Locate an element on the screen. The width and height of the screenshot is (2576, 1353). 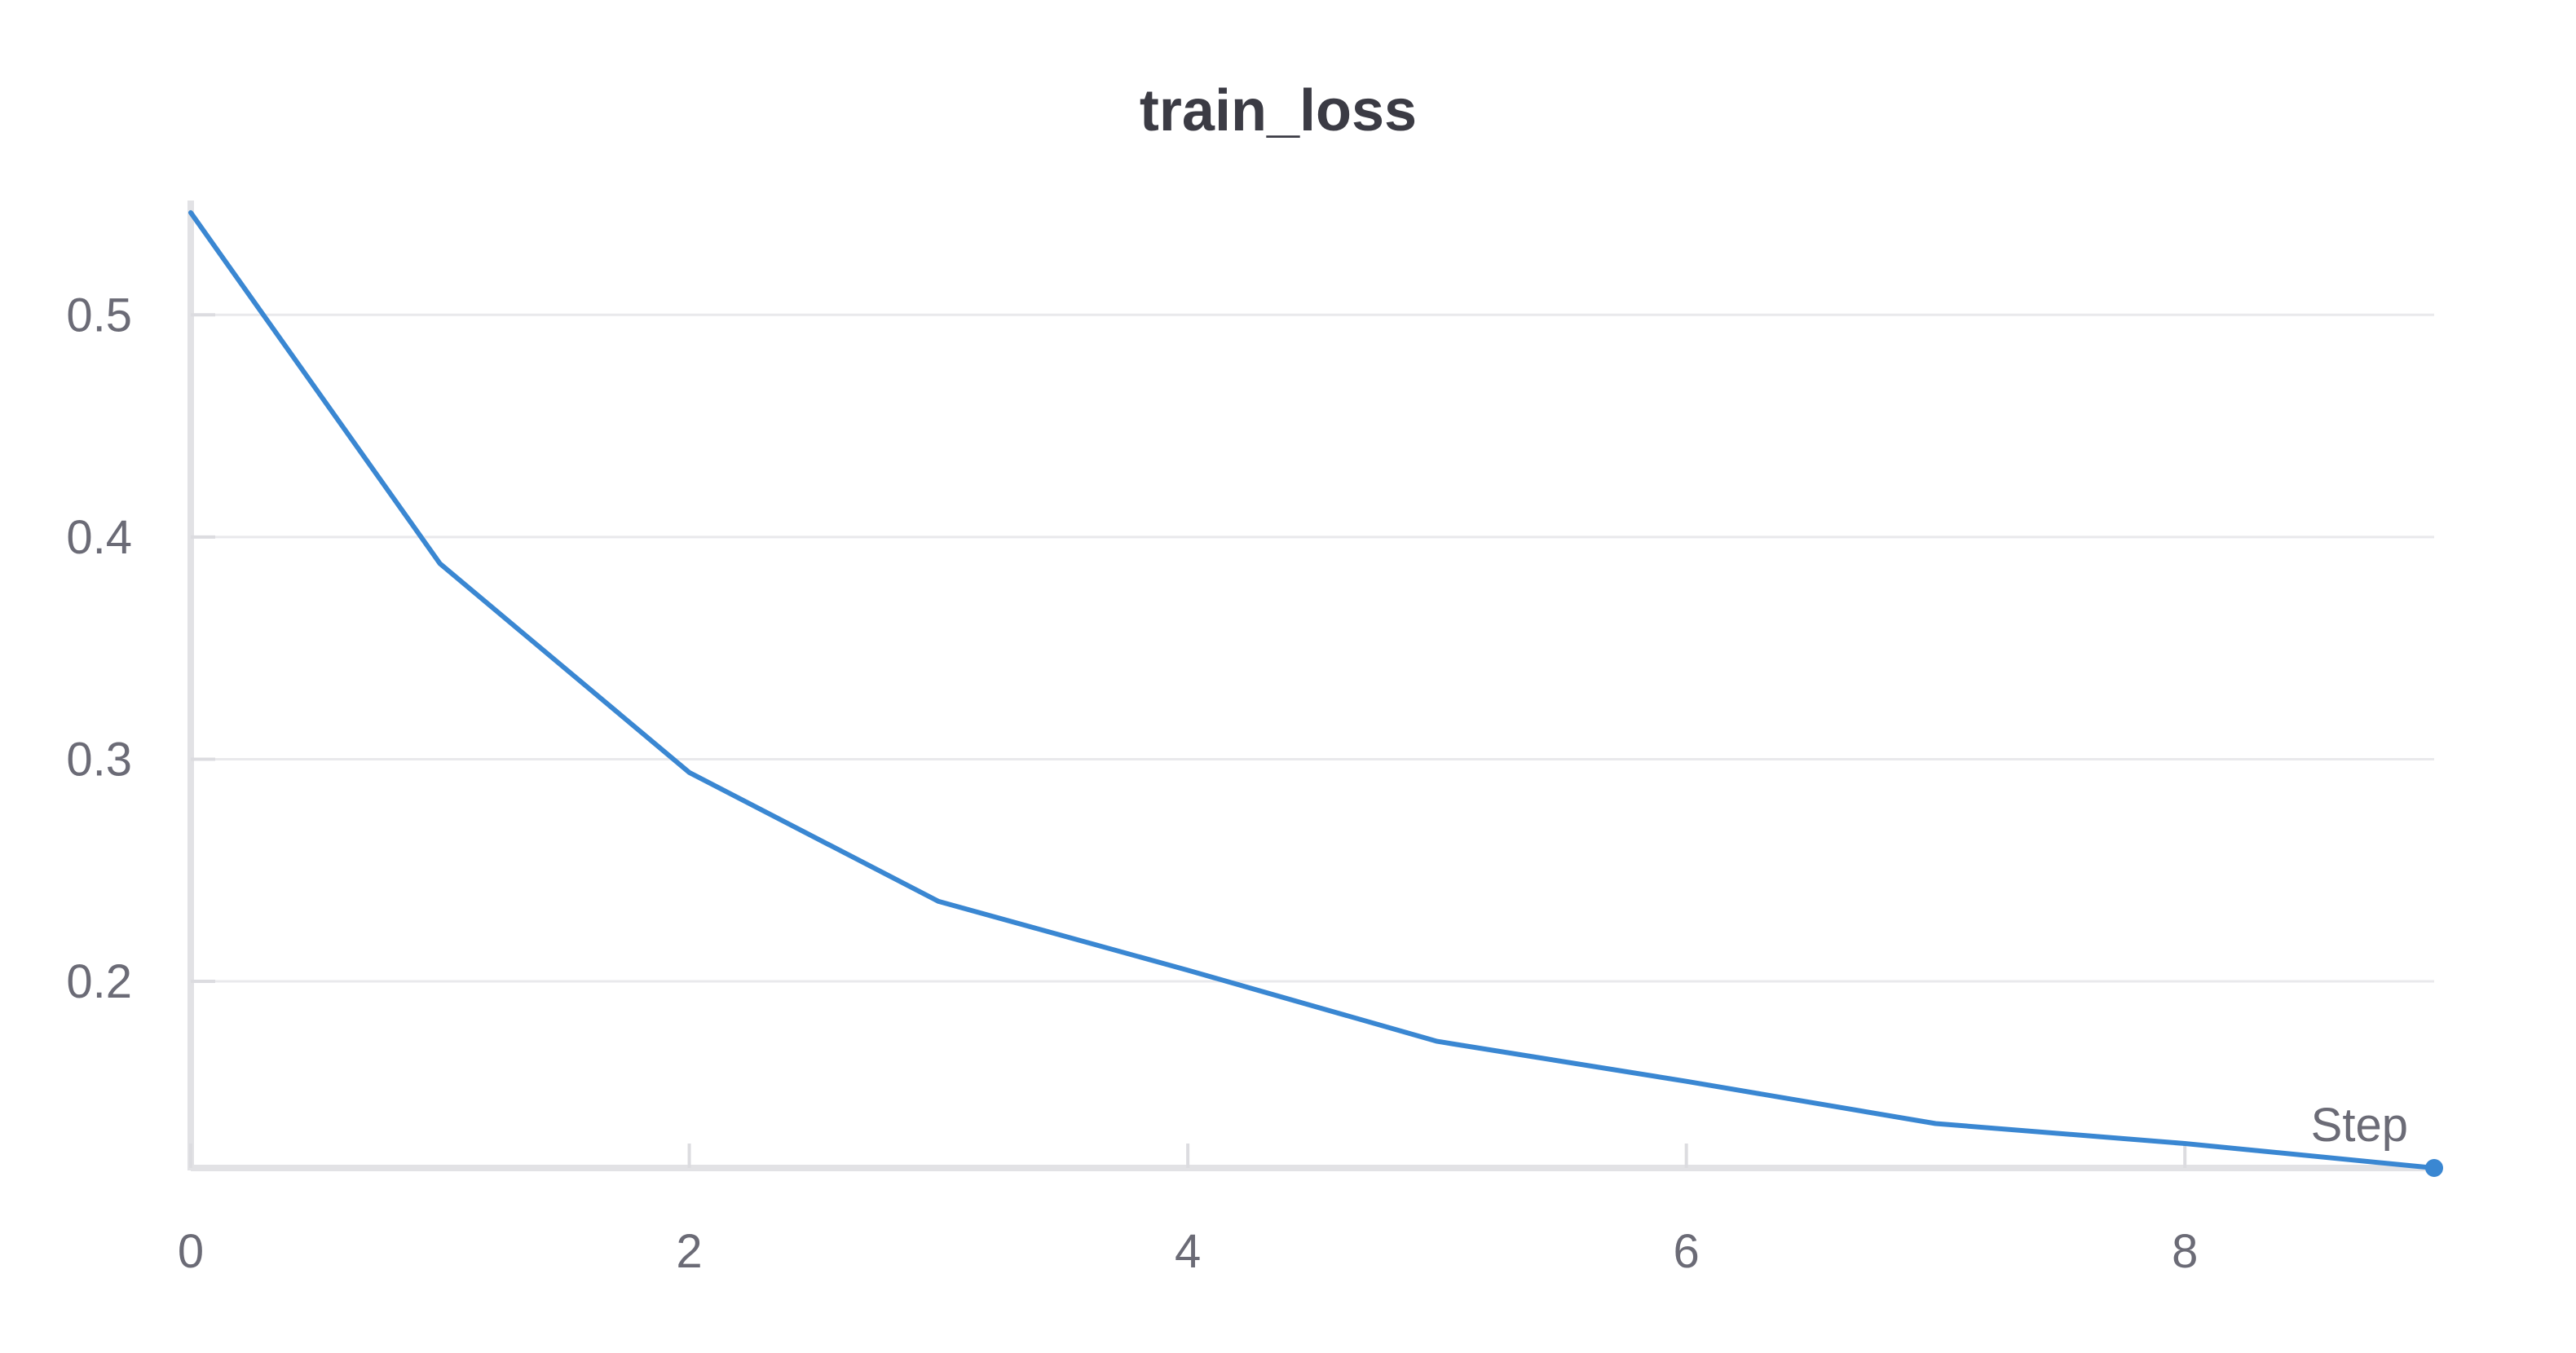
x-tick-label: 6 is located at coordinates (1687, 1251).